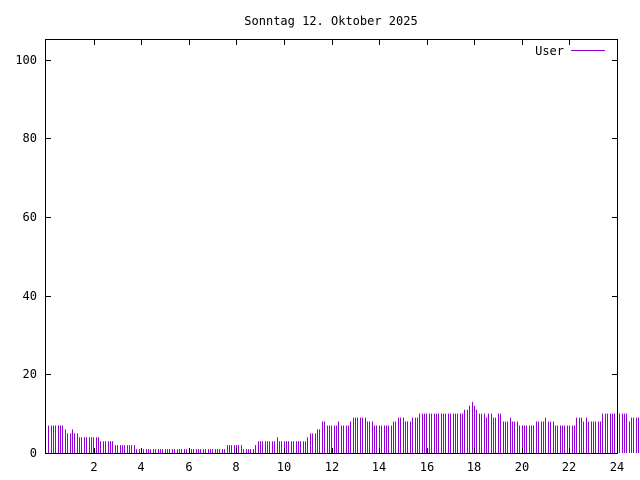 This screenshot has height=480, width=640. Describe the element at coordinates (379, 467) in the screenshot. I see `x-tick-label: 14` at that location.